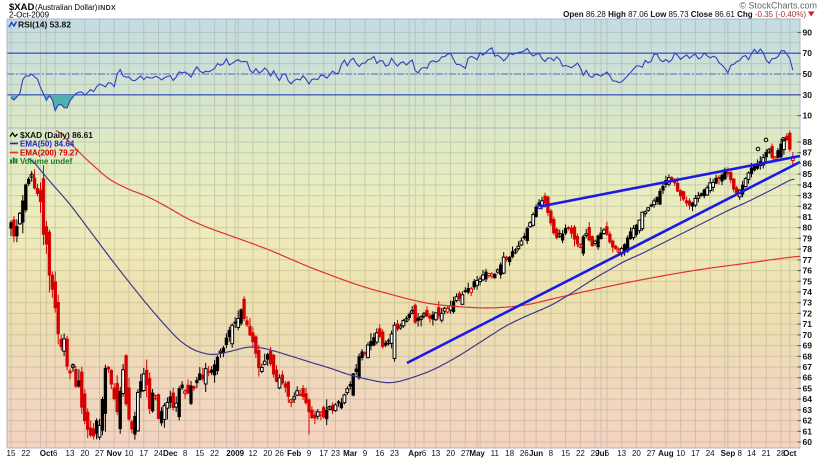 This screenshot has width=820, height=466. Describe the element at coordinates (808, 346) in the screenshot. I see `svg-text: 69` at that location.